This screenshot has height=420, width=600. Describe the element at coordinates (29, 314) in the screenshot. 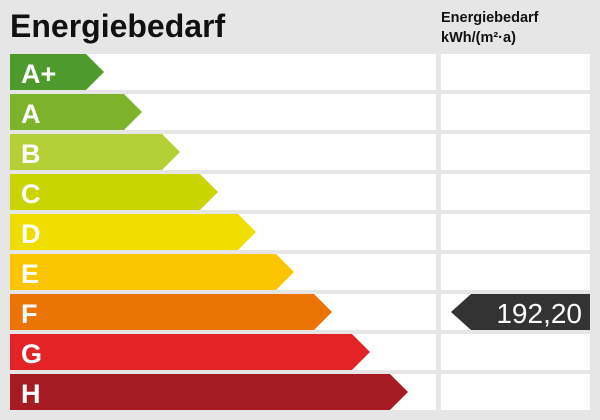

I see `bar-label-F: F` at that location.